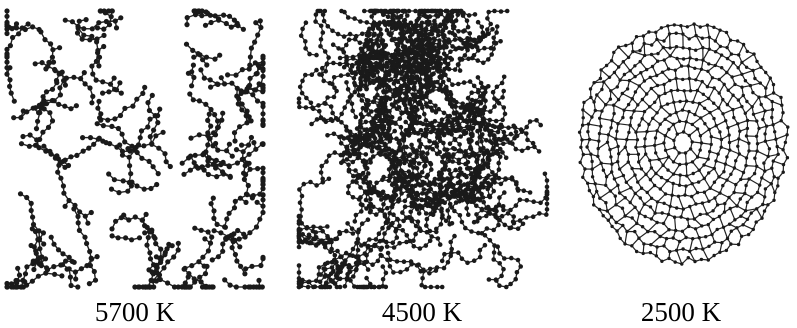 This screenshot has width=797, height=328. What do you see at coordinates (681, 312) in the screenshot?
I see `temperature-label-2500k: 2500 K` at bounding box center [681, 312].